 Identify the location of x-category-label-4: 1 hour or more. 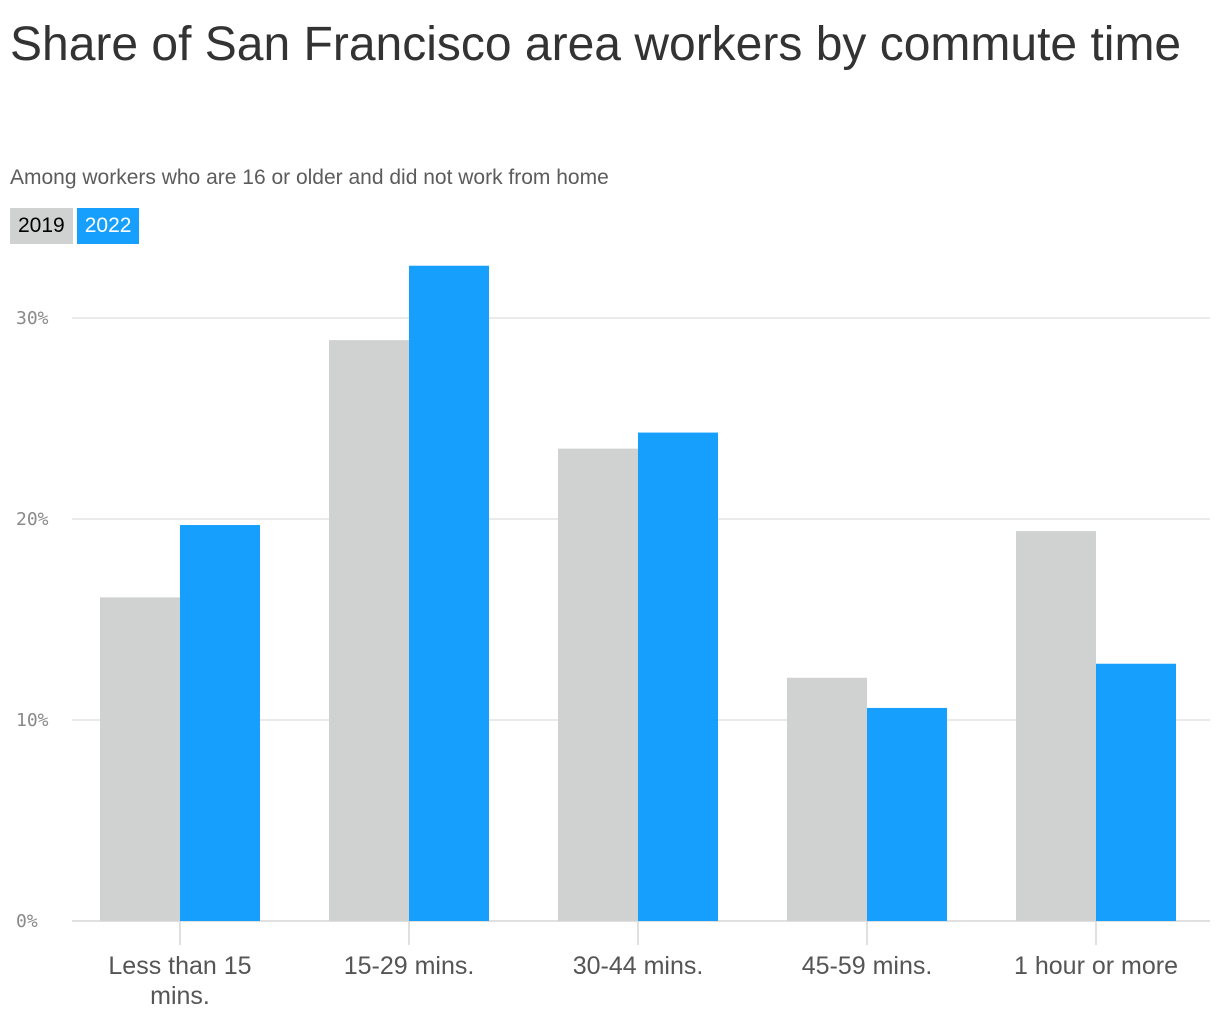
(1096, 966).